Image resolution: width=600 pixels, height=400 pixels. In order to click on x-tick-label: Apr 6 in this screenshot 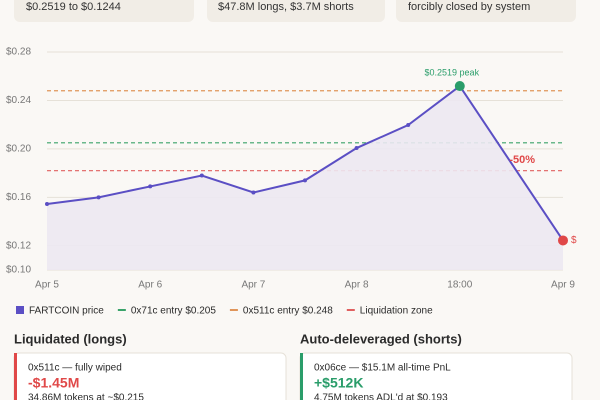, I will do `click(150, 285)`.